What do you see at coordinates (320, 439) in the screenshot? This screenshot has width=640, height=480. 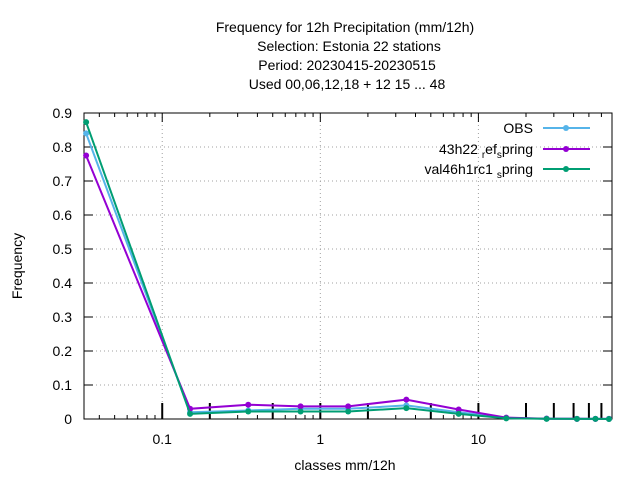 I see `x-tick-label: 1` at bounding box center [320, 439].